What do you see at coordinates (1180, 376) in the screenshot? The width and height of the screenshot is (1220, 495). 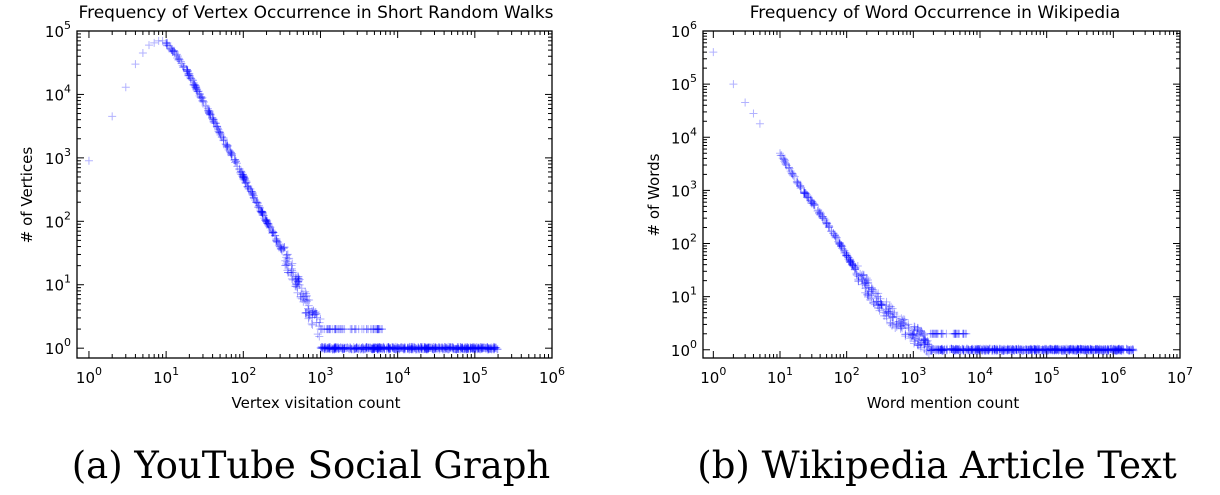 I see `x-tick-label: 107` at bounding box center [1180, 376].